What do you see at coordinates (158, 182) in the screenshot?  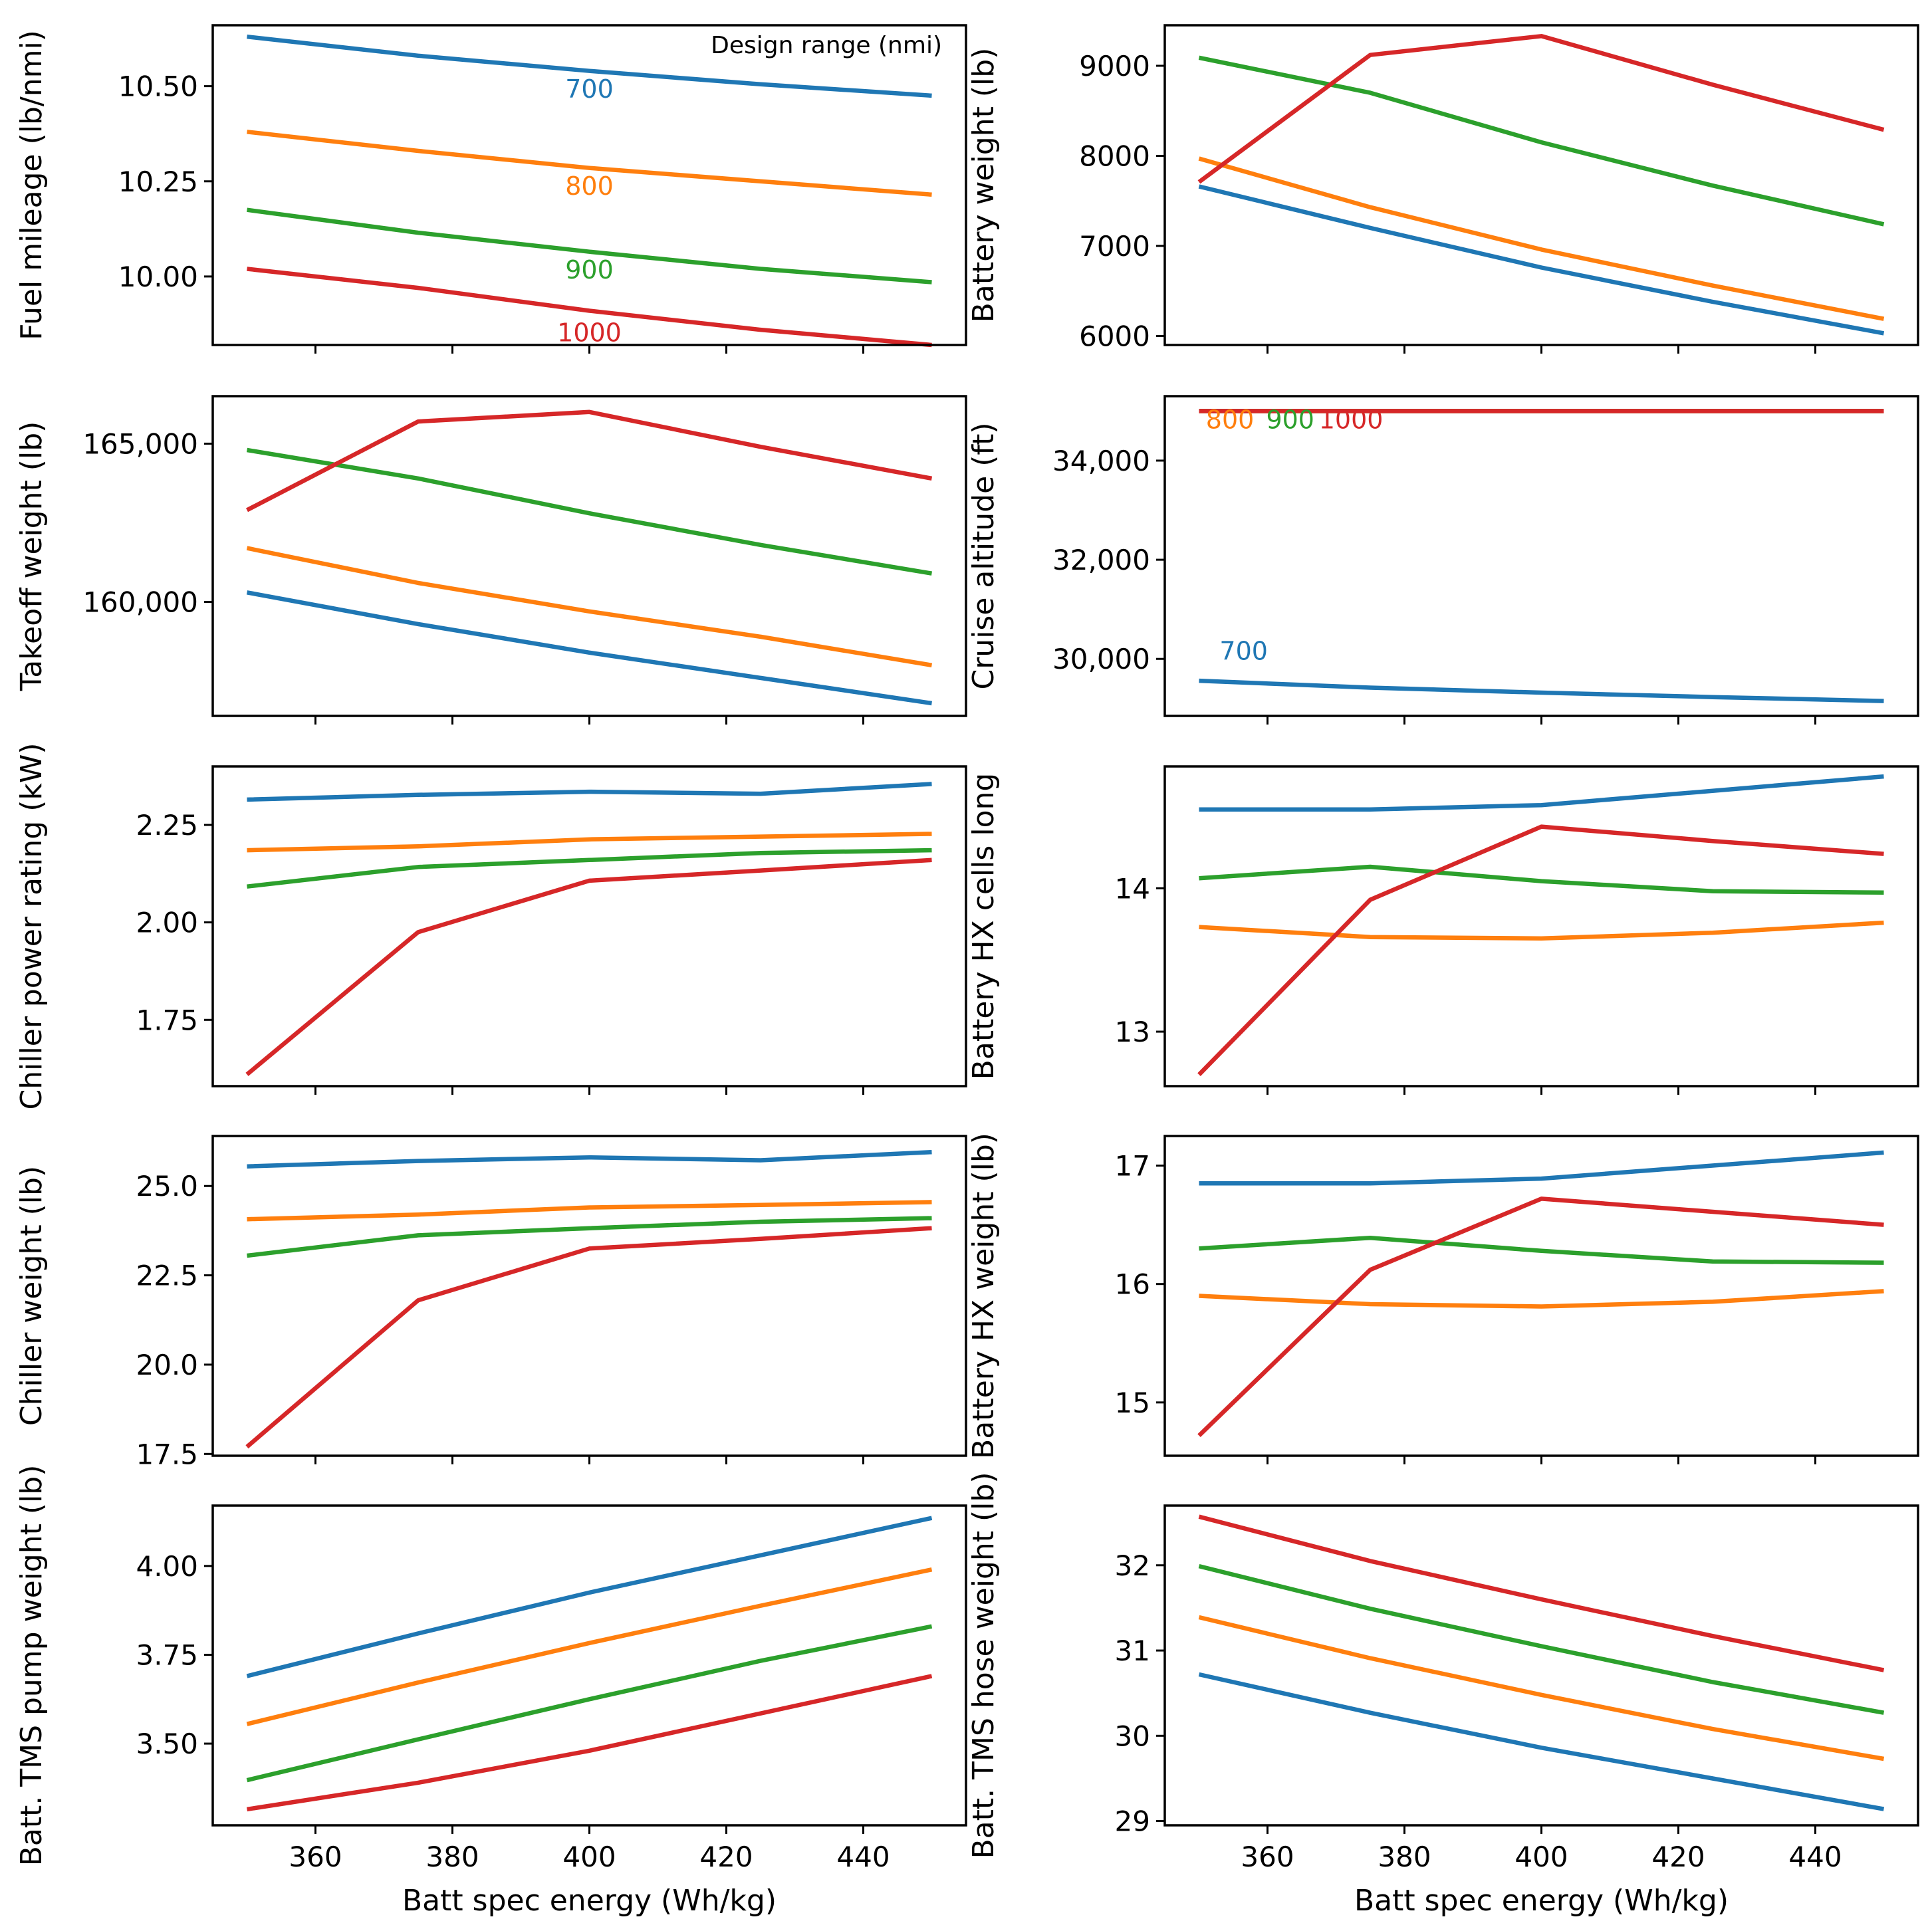 I see `y-tick-label: 10.25` at bounding box center [158, 182].